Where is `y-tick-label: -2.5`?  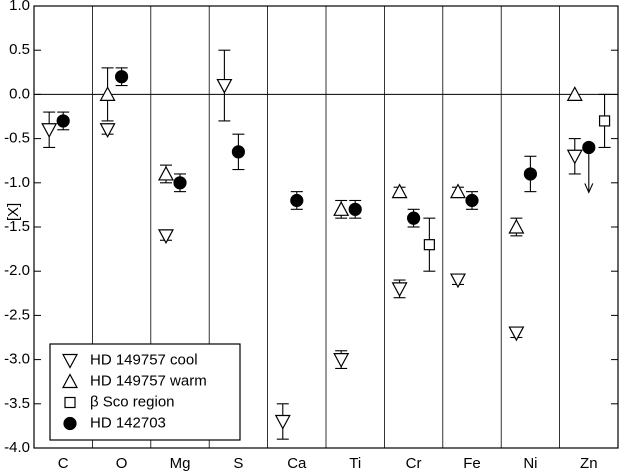
y-tick-label: -2.5 is located at coordinates (17, 314).